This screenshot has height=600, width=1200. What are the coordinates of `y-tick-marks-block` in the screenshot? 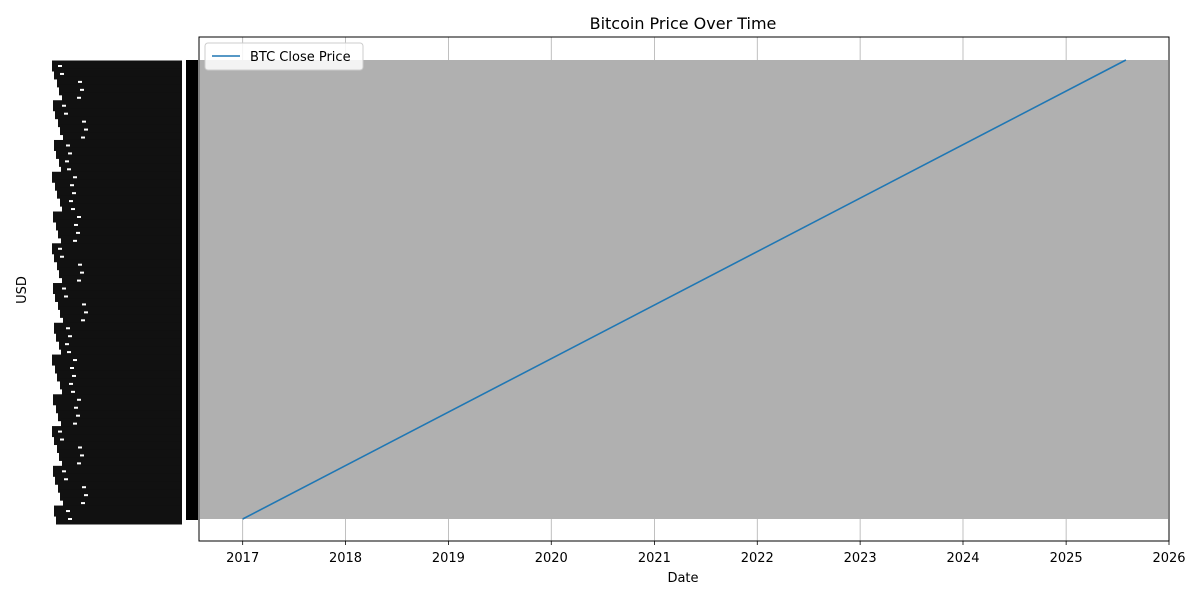 It's located at (192, 290).